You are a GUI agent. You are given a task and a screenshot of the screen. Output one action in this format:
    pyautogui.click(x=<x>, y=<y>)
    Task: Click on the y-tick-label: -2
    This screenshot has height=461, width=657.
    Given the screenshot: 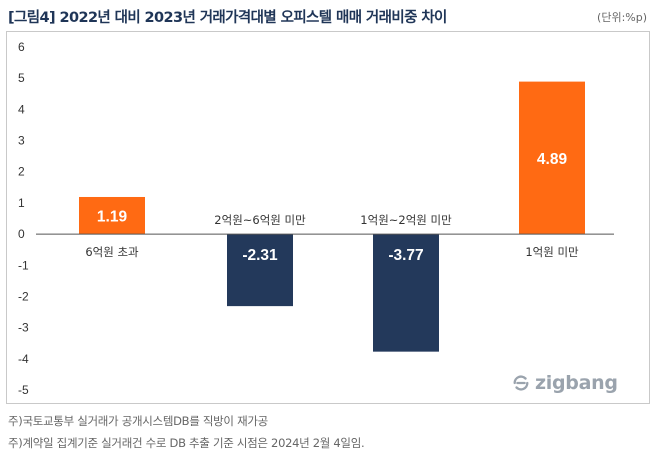 What is the action you would take?
    pyautogui.click(x=23, y=296)
    